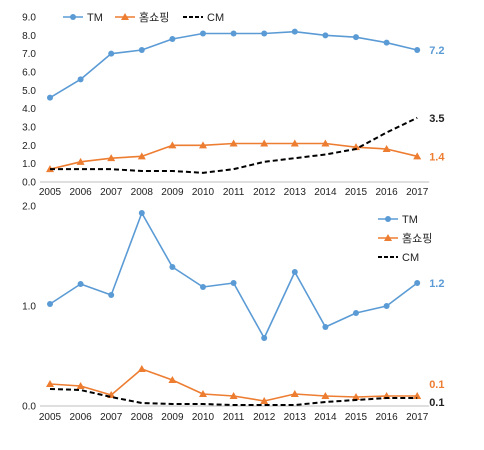  What do you see at coordinates (436, 51) in the screenshot?
I see `chart1-tm-end-label: 7.2` at bounding box center [436, 51].